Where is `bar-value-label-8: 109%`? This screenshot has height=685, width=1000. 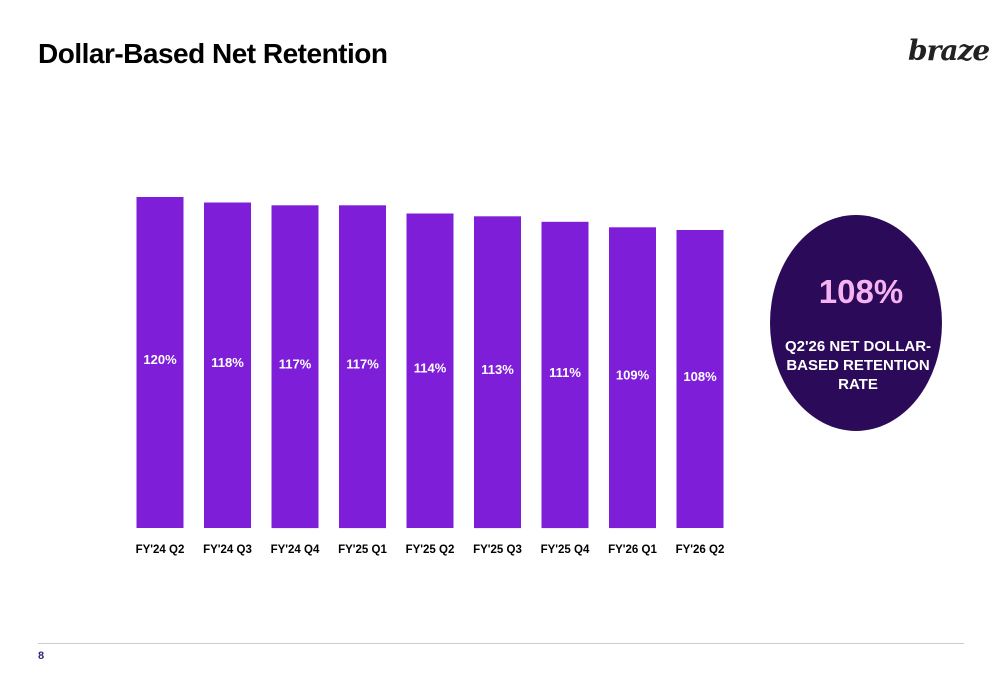 bar-value-label-8: 109% is located at coordinates (633, 375).